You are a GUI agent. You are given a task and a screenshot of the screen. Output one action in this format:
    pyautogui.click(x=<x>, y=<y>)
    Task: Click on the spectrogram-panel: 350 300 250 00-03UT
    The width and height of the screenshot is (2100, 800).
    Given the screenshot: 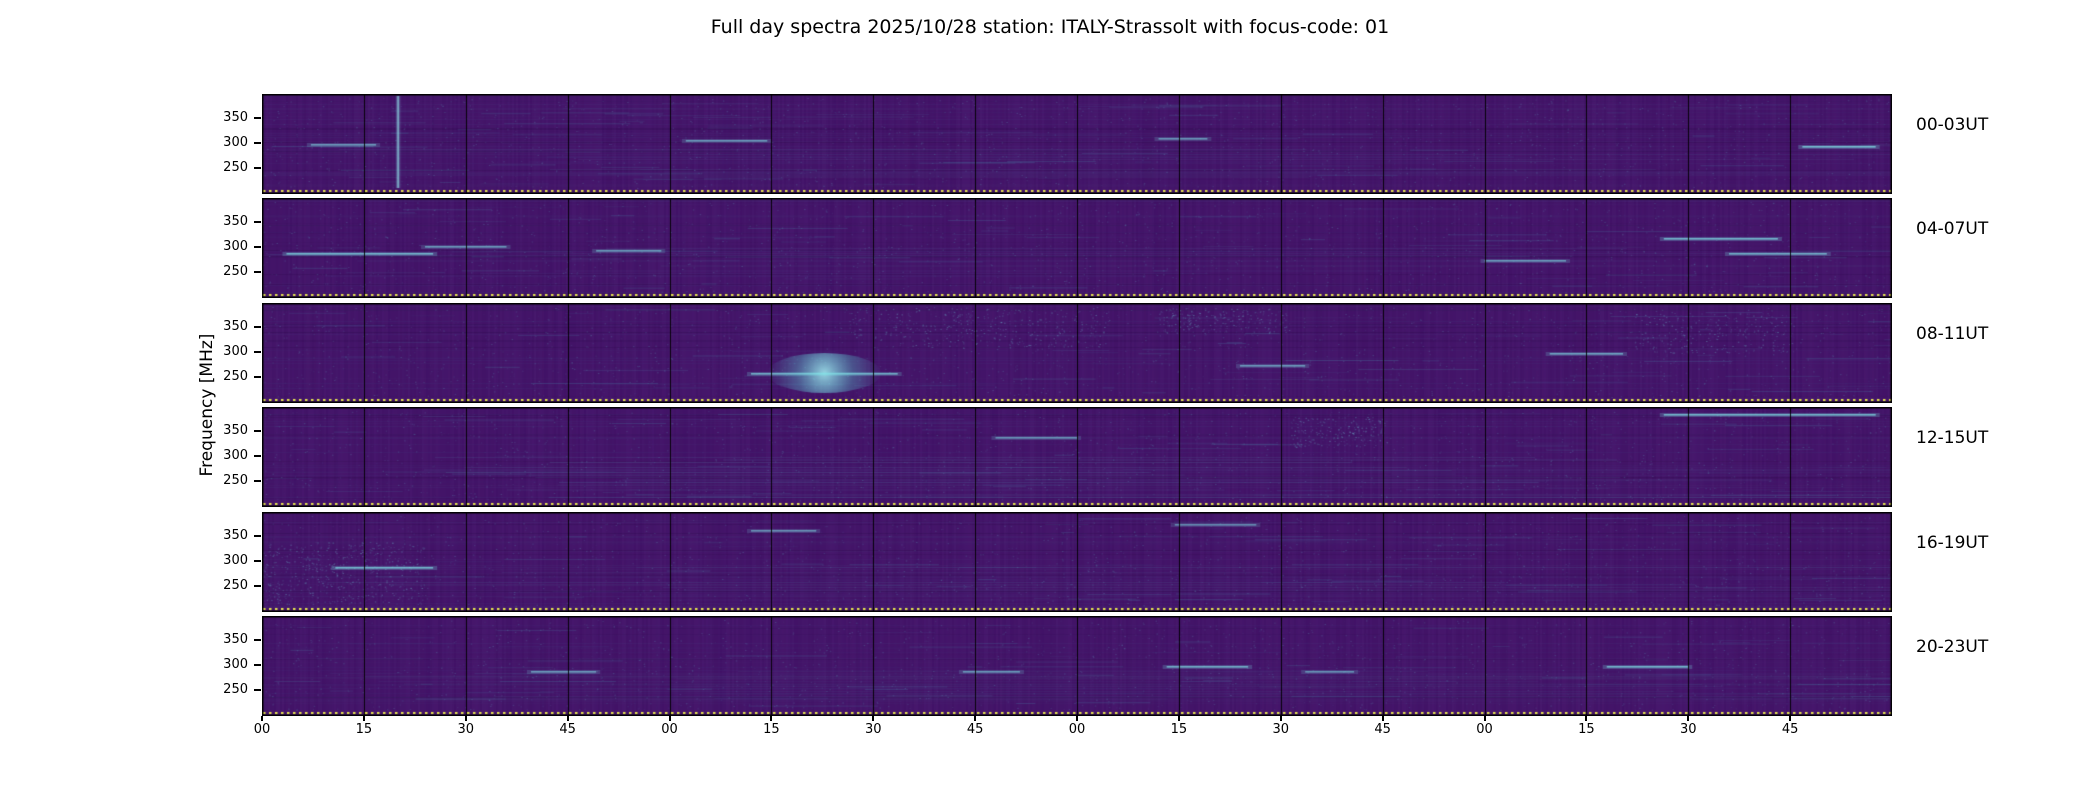 What is the action you would take?
    pyautogui.click(x=1105, y=144)
    